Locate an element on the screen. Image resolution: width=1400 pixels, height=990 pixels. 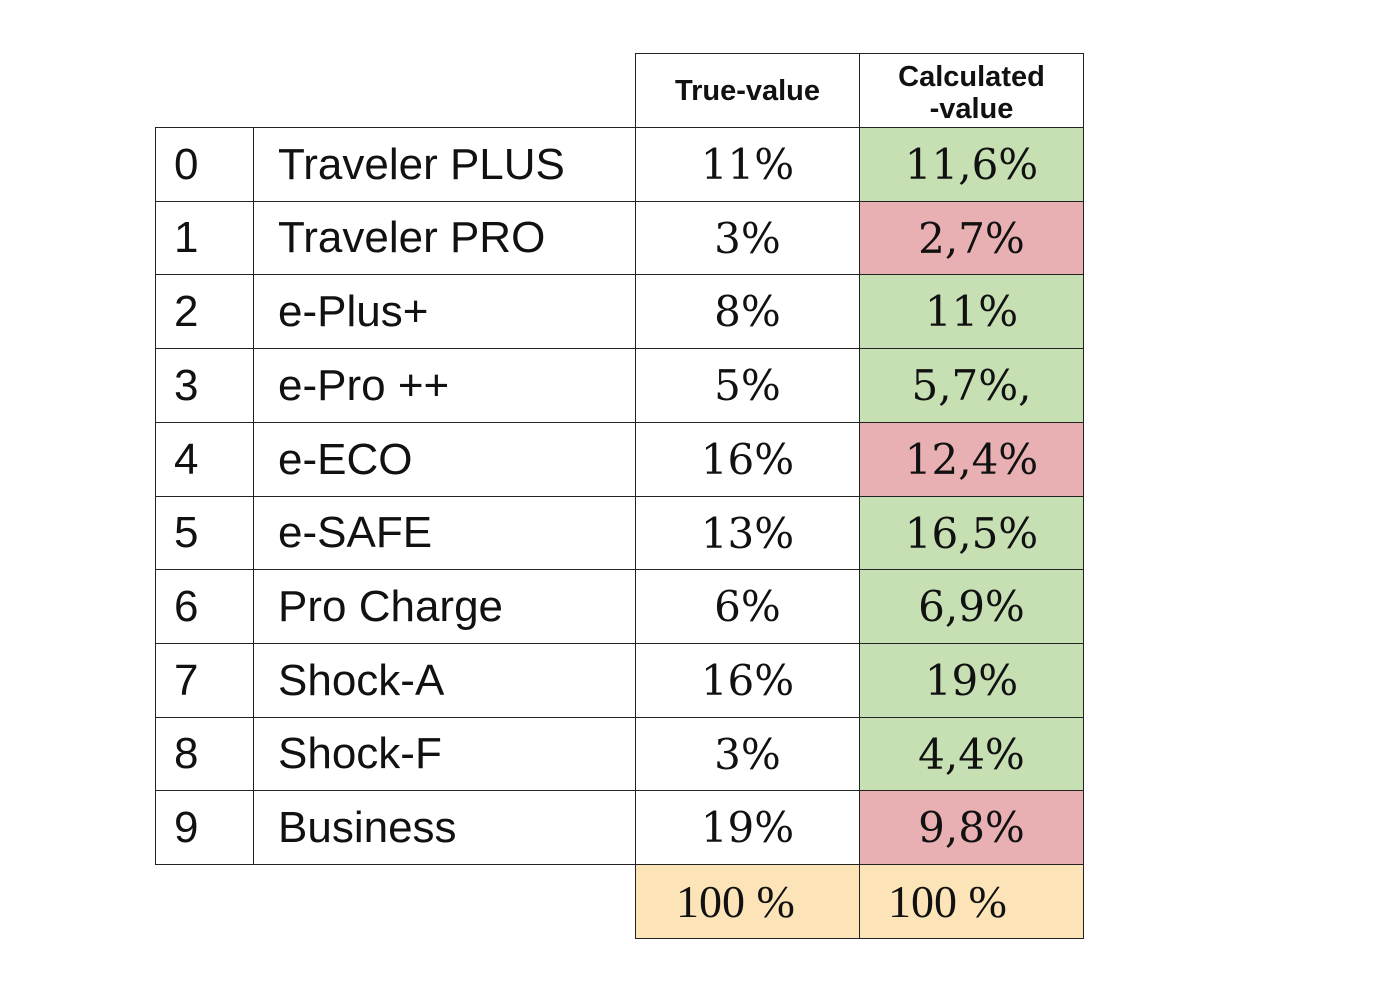
product-name: Shock-A is located at coordinates (444, 680).